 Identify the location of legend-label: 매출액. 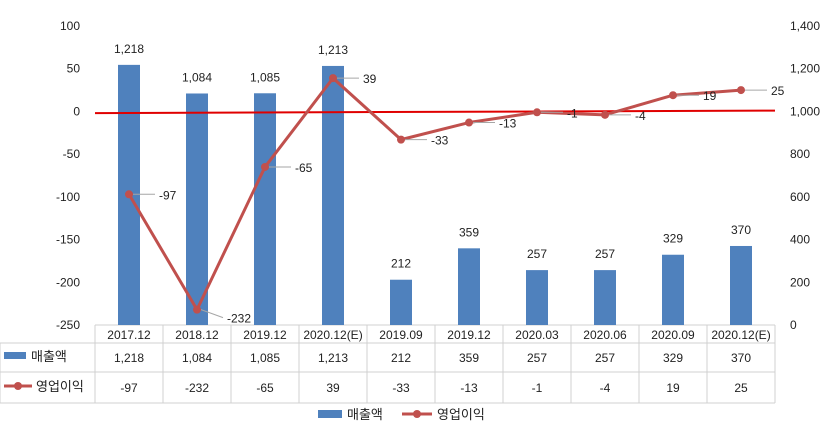
(365, 414).